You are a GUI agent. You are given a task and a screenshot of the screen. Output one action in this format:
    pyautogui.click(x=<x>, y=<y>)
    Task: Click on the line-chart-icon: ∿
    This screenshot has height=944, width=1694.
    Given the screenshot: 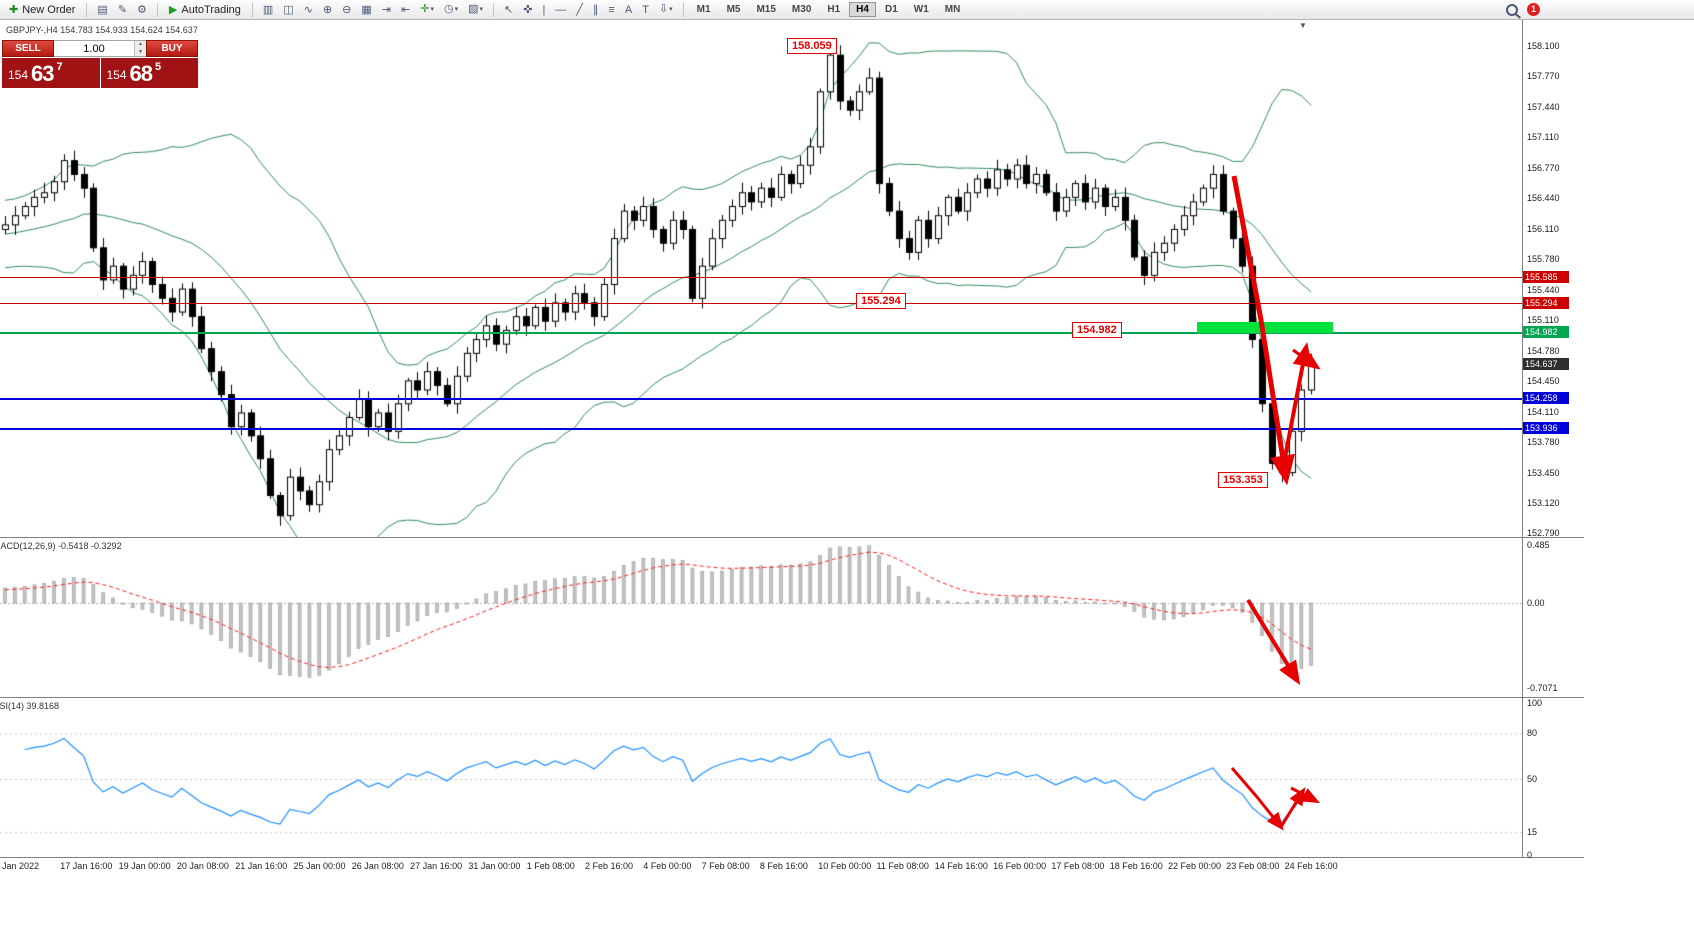 What is the action you would take?
    pyautogui.click(x=308, y=9)
    